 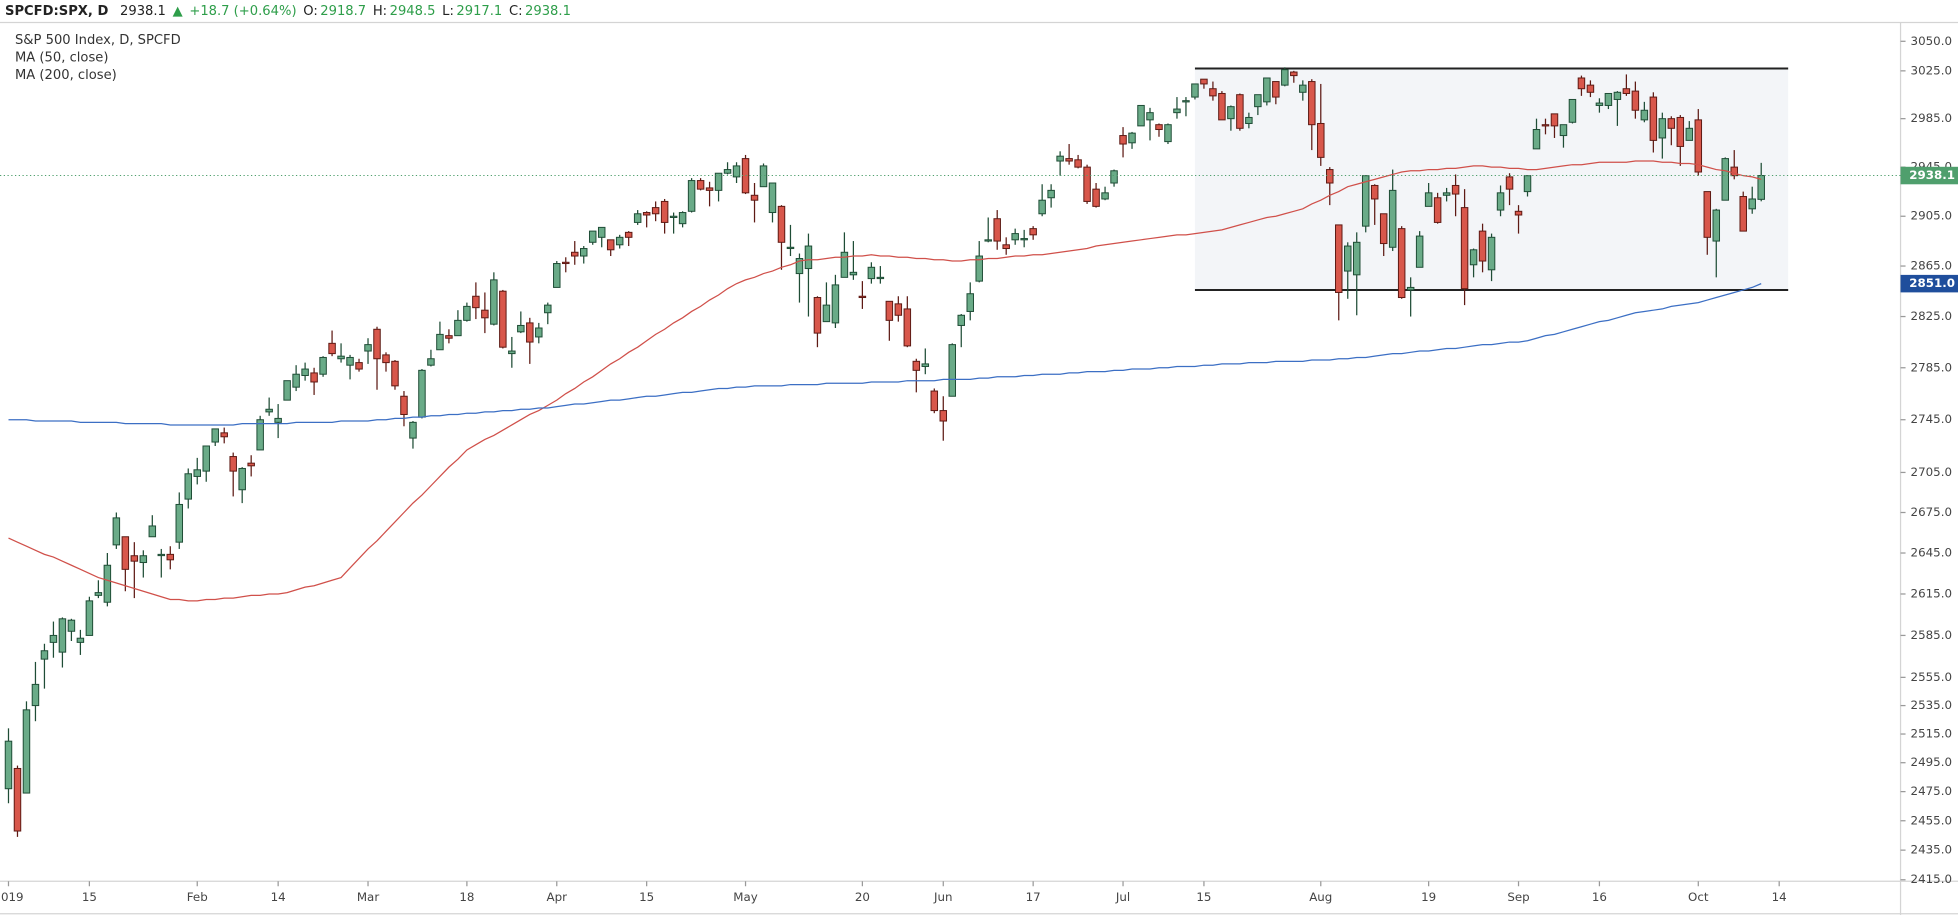 I want to click on close-label: C:, so click(x=515, y=11).